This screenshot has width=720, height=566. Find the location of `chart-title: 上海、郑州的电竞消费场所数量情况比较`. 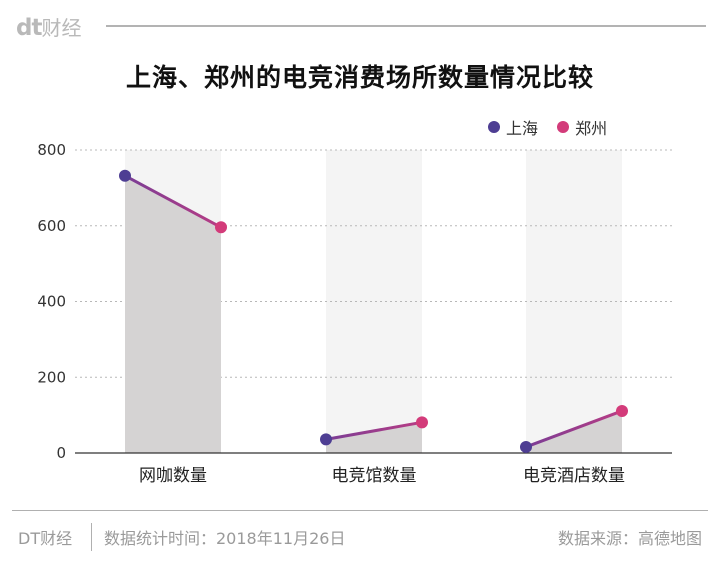

chart-title: 上海、郑州的电竞消费场所数量情况比较 is located at coordinates (359, 77).